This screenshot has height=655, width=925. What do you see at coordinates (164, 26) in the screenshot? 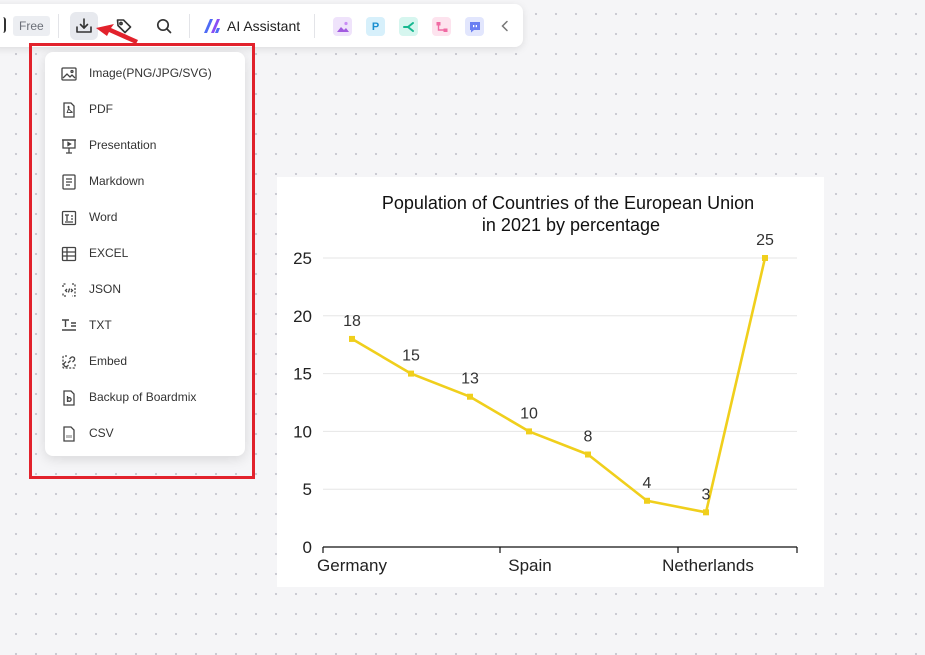
I see `search-icon` at bounding box center [164, 26].